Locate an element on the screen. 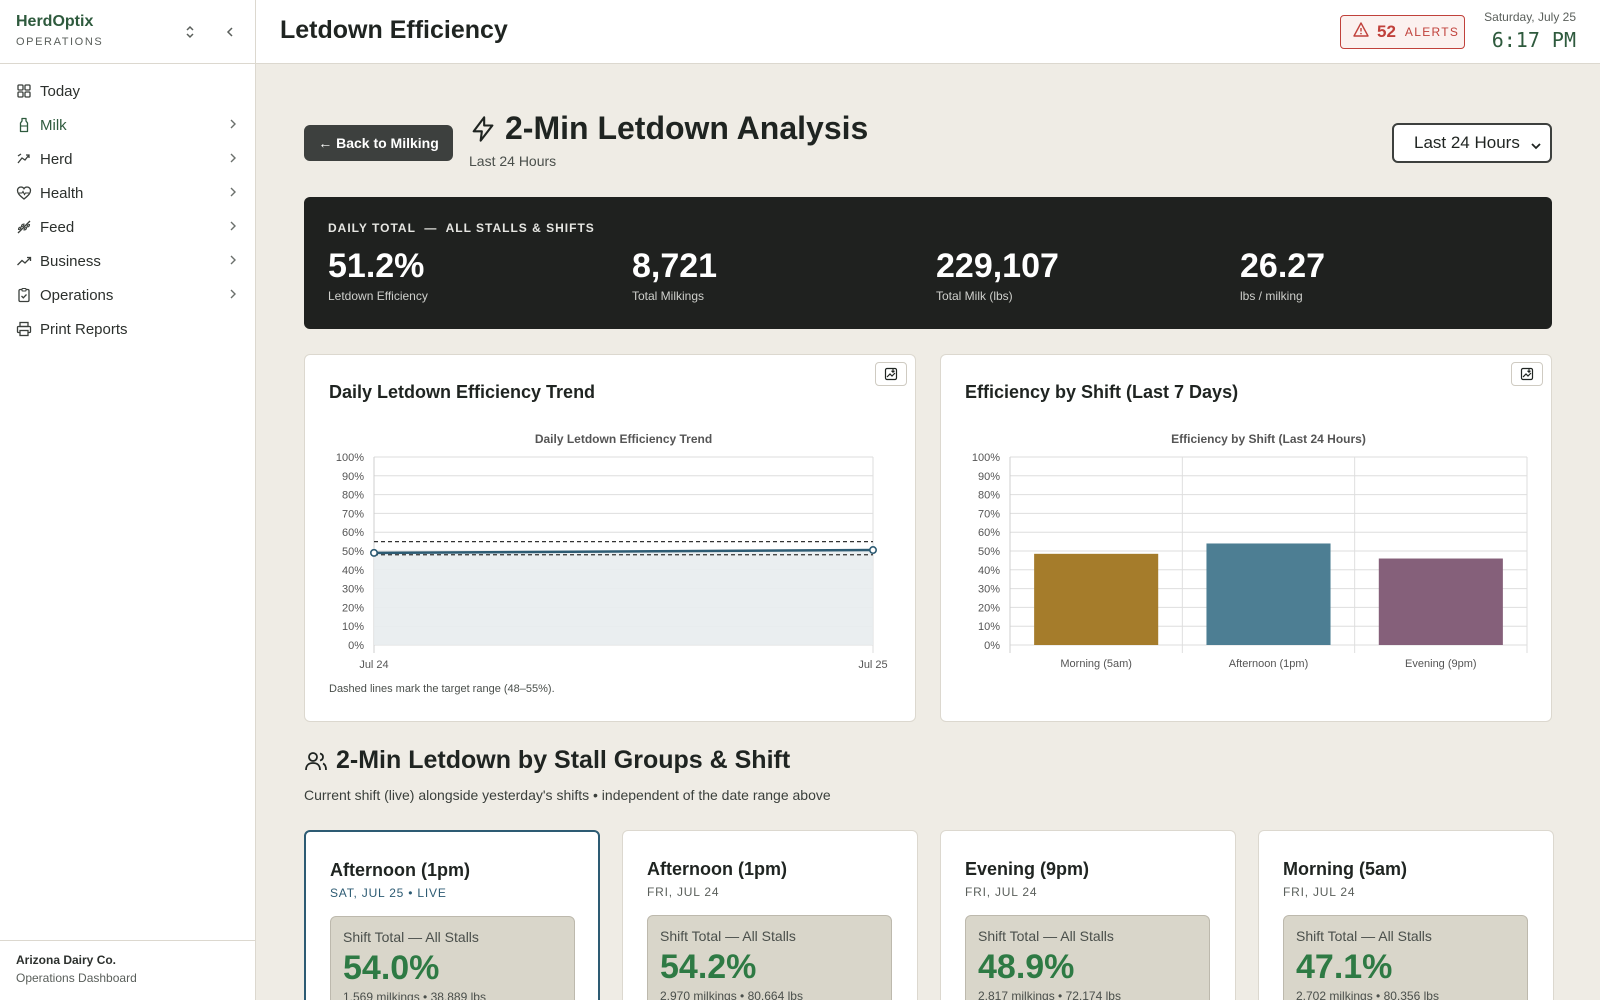 This screenshot has width=1600, height=1000. sidebar-item-label: Herd is located at coordinates (56, 159).